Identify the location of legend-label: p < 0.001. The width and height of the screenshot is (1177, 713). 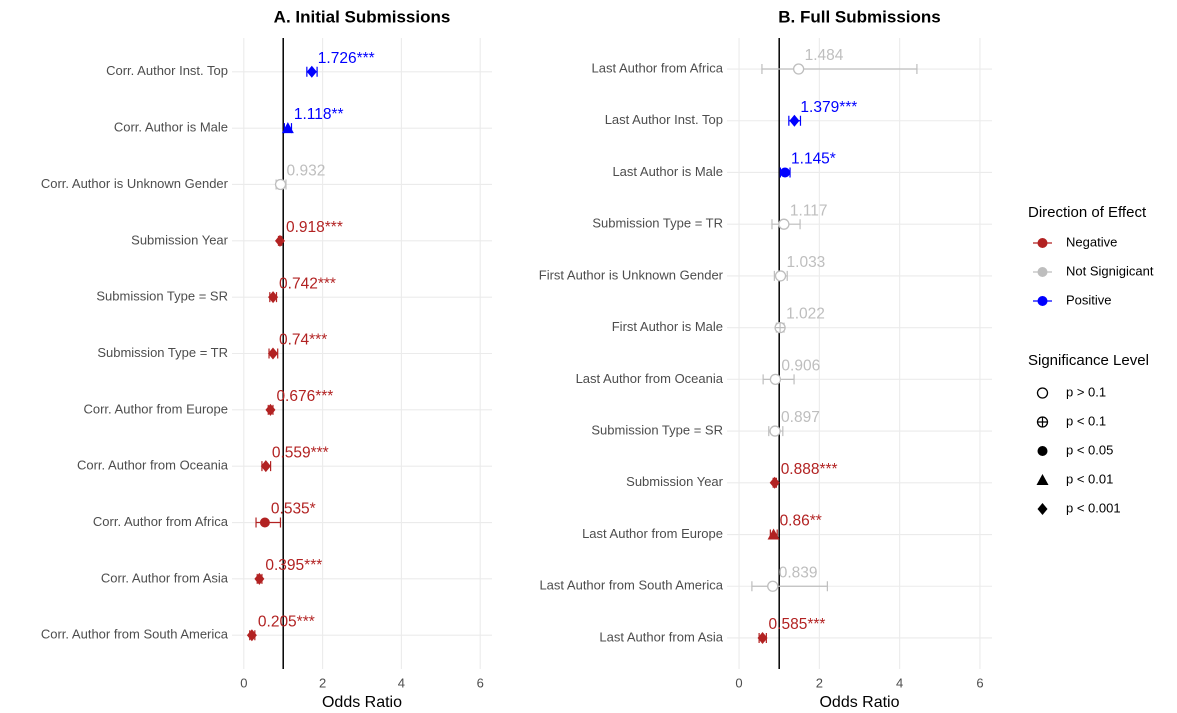
(1093, 507).